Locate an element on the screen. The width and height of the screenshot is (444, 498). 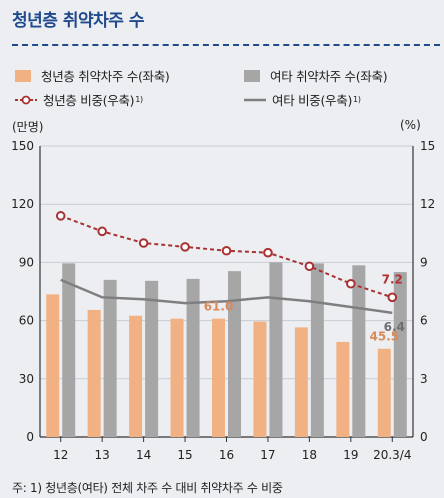
legend-youth-share-label: 청년층 비중(우축) is located at coordinates (89, 100).